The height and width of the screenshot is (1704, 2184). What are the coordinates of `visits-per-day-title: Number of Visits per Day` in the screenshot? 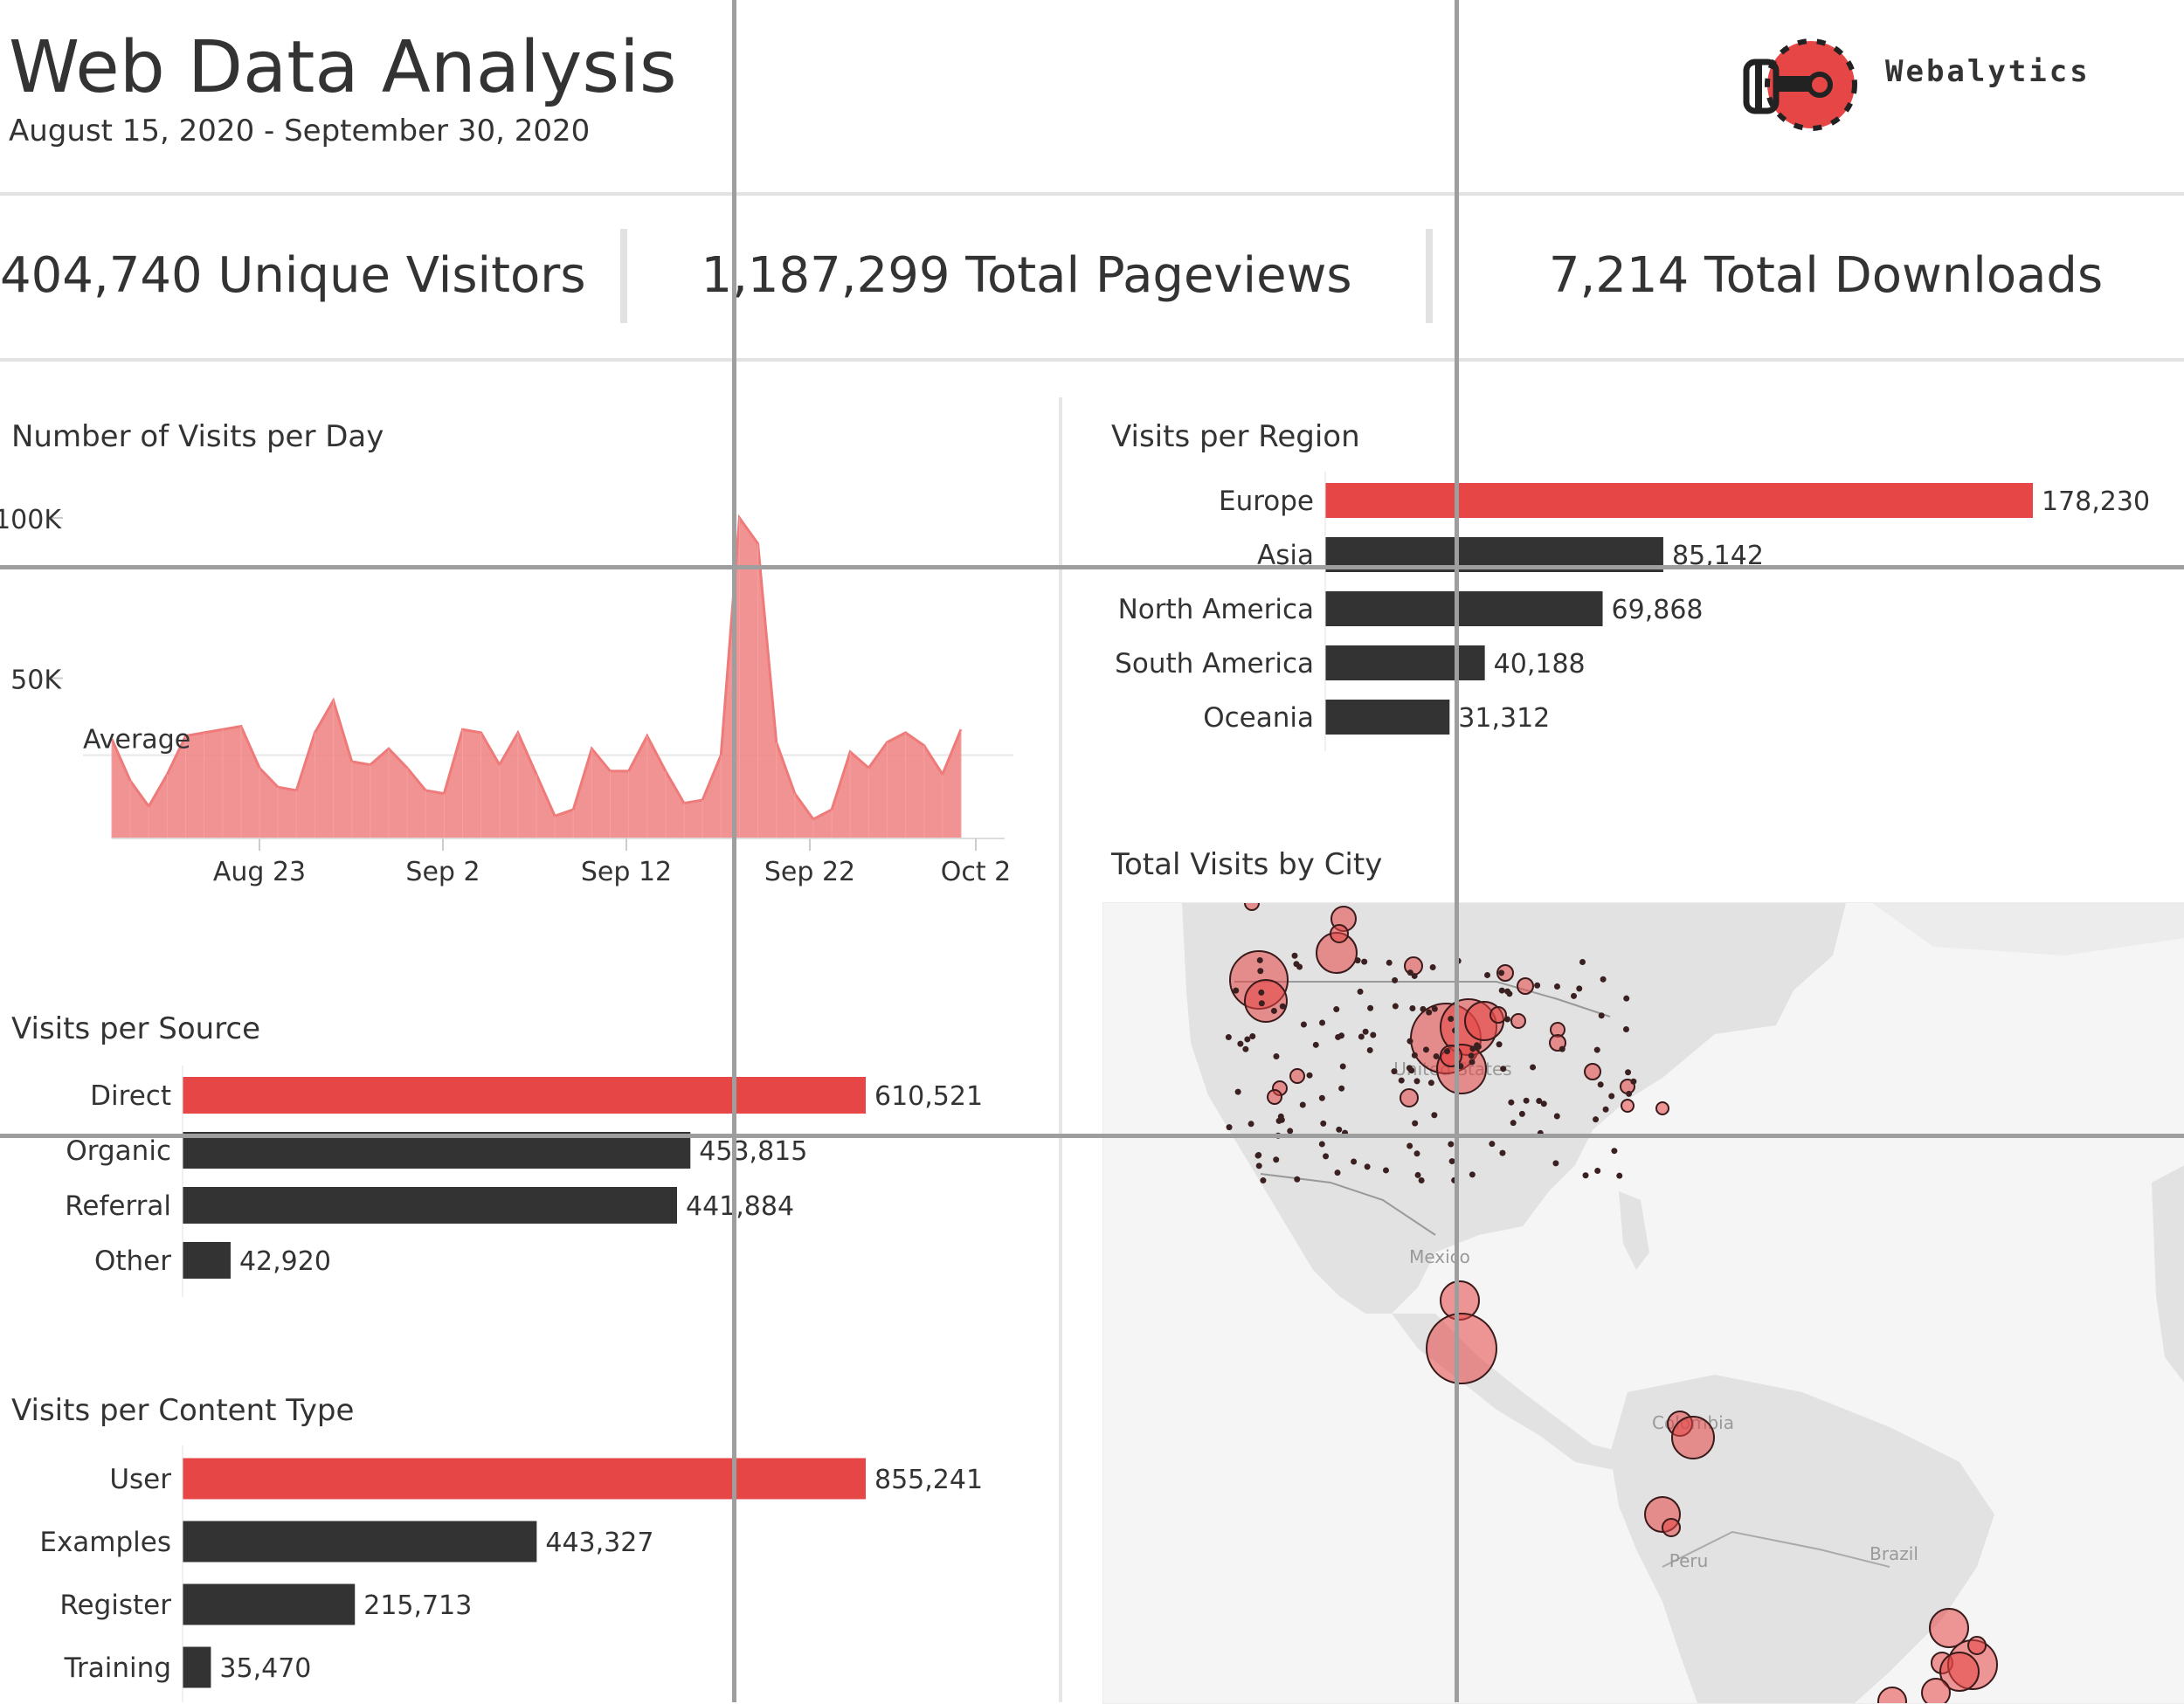 It's located at (197, 436).